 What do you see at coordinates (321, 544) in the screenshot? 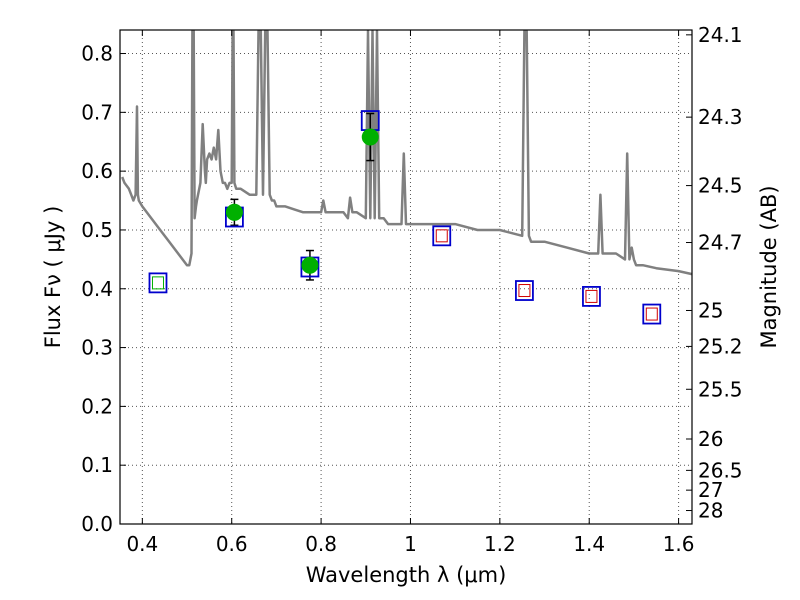
I see `x-tick-label: 0.8` at bounding box center [321, 544].